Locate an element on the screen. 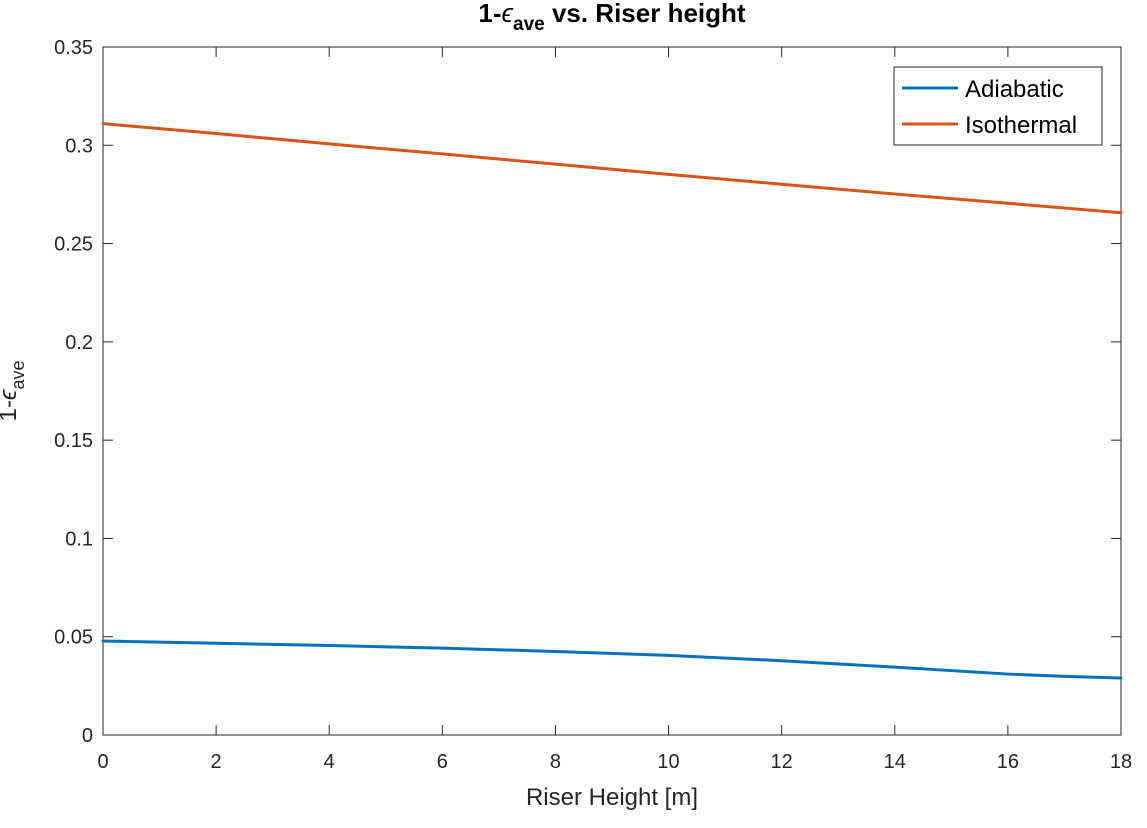  x-tick-label: 12 is located at coordinates (782, 762).